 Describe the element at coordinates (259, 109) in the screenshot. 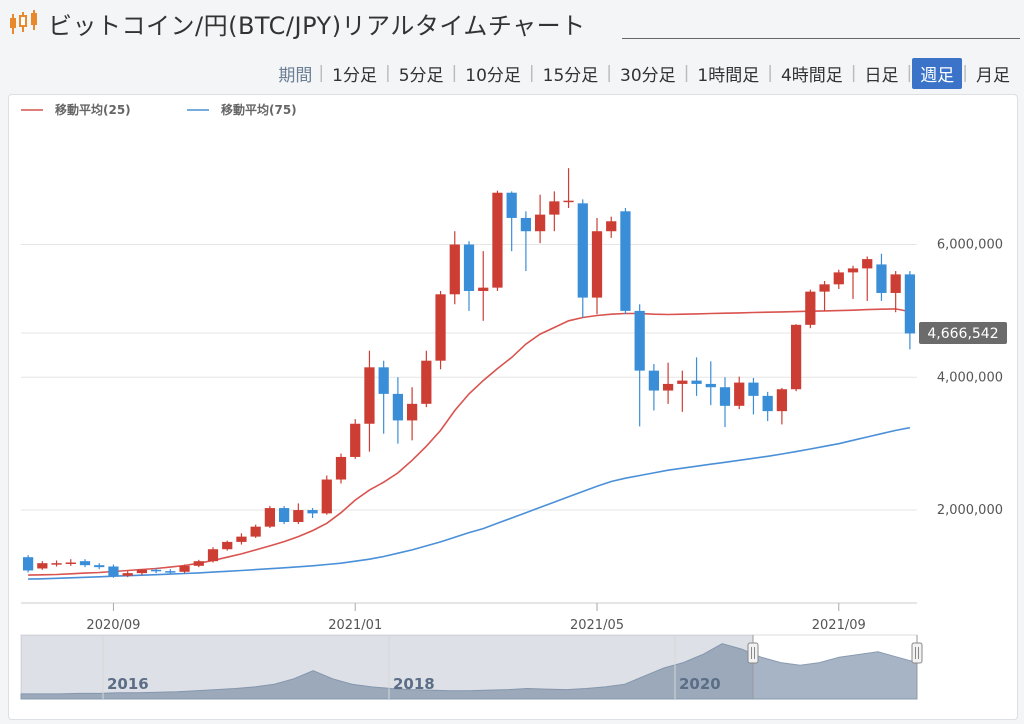

I see `legend-label: 移動平均(75)` at that location.